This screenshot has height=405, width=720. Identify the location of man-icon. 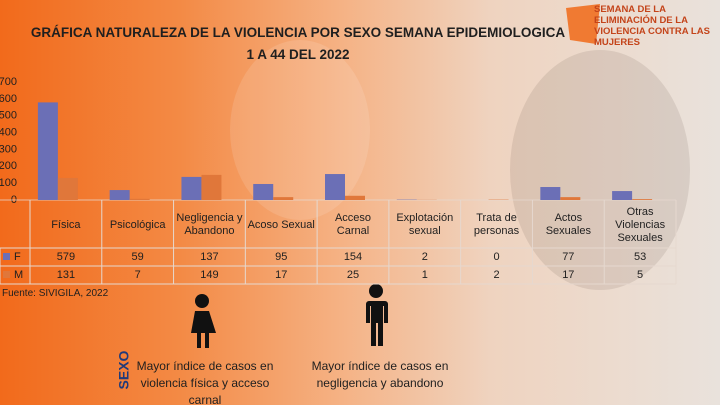
(377, 315).